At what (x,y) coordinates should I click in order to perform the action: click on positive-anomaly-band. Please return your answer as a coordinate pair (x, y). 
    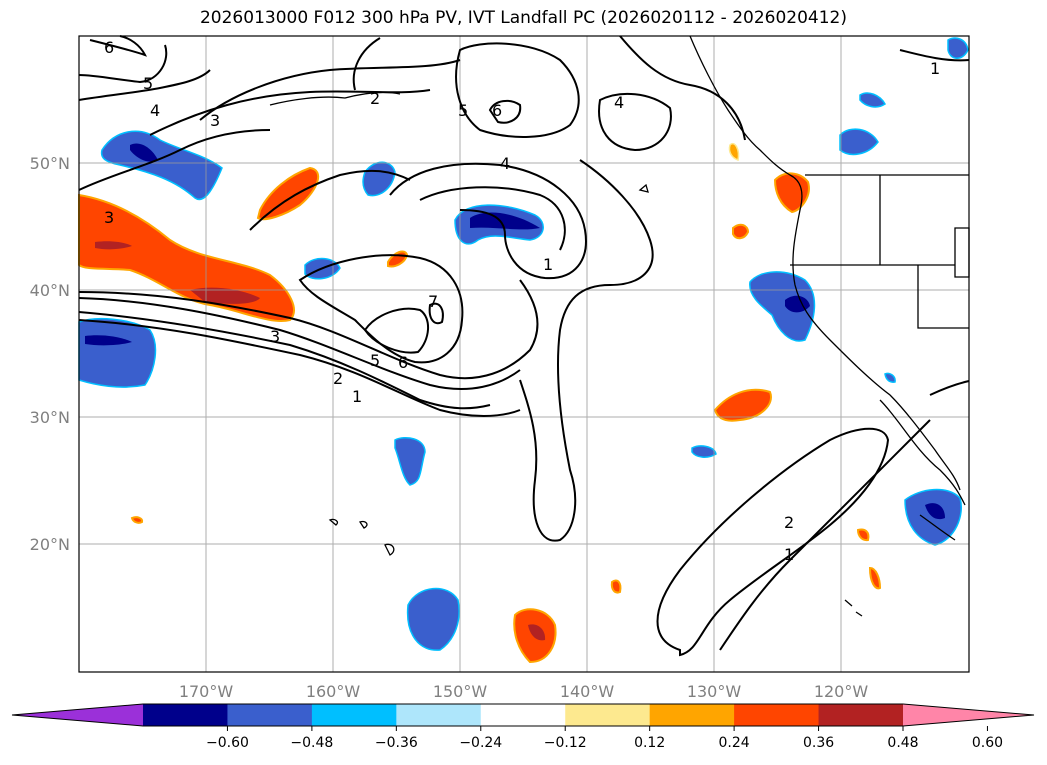
    Looking at the image, I should click on (186, 257).